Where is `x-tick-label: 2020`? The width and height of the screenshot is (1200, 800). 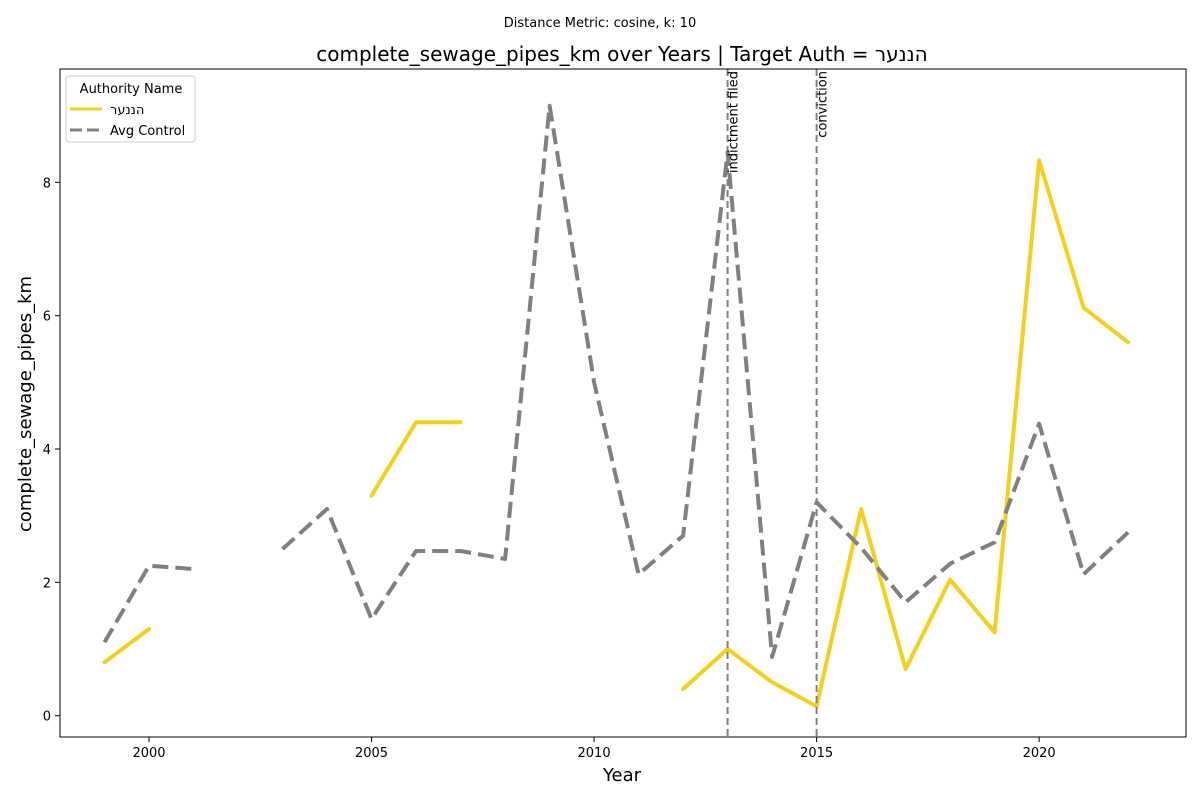
x-tick-label: 2020 is located at coordinates (1039, 753).